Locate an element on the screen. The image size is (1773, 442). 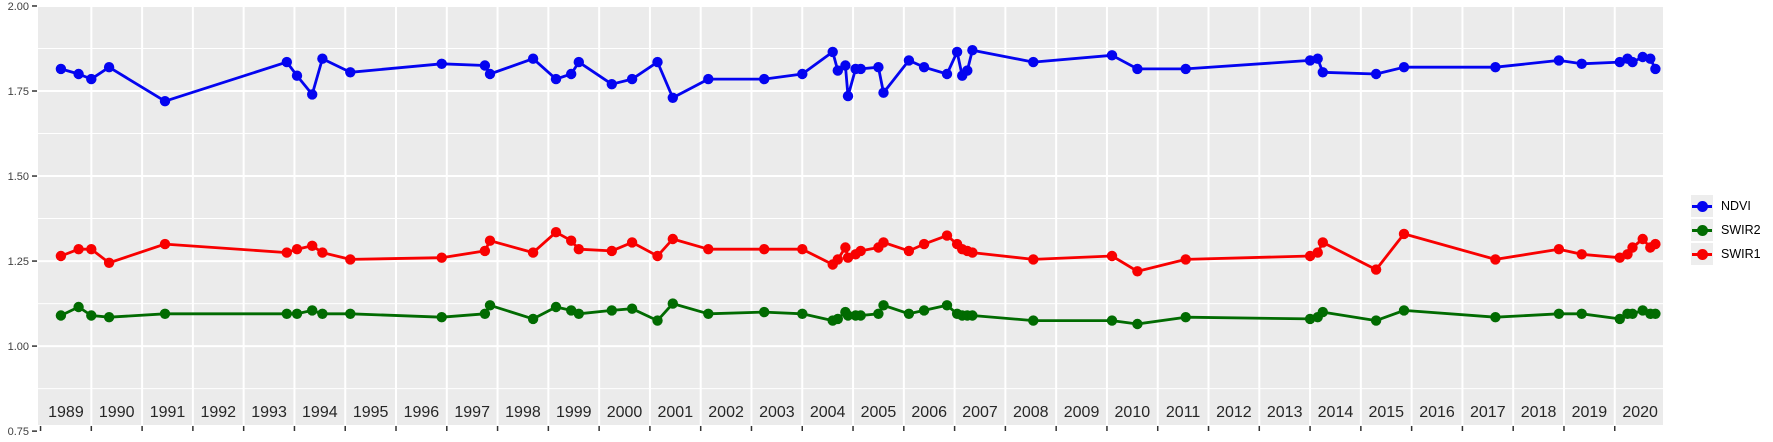
legend-entry-swir1: SWIR1 is located at coordinates (1726, 254).